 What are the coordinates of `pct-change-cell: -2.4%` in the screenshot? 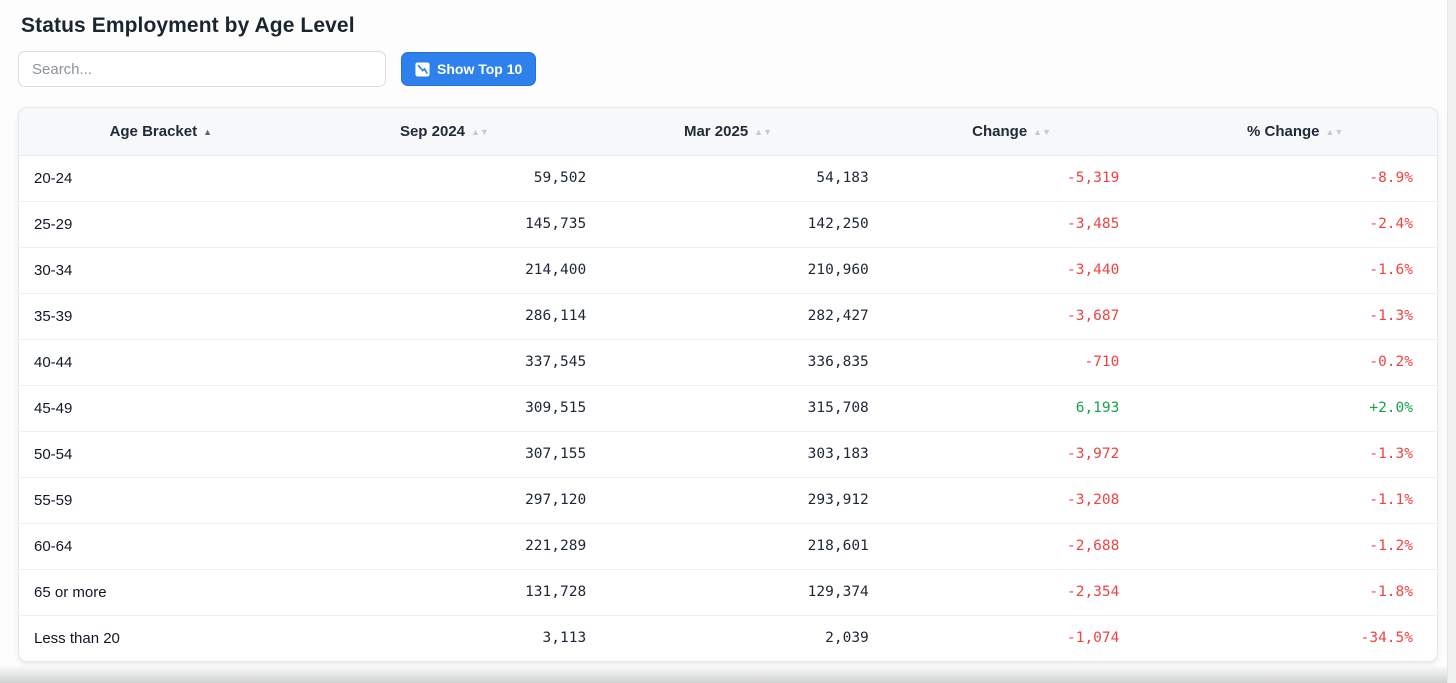 It's located at (1295, 223).